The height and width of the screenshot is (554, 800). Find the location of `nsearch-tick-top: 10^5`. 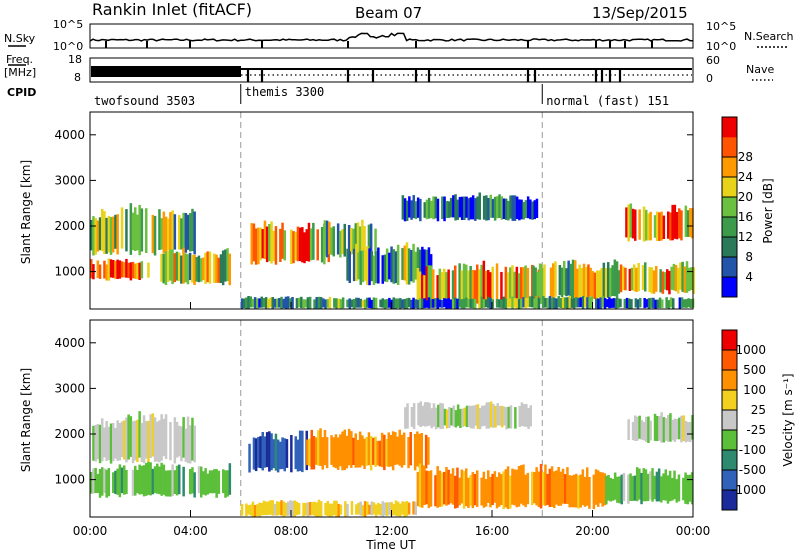

nsearch-tick-top: 10^5 is located at coordinates (721, 26).